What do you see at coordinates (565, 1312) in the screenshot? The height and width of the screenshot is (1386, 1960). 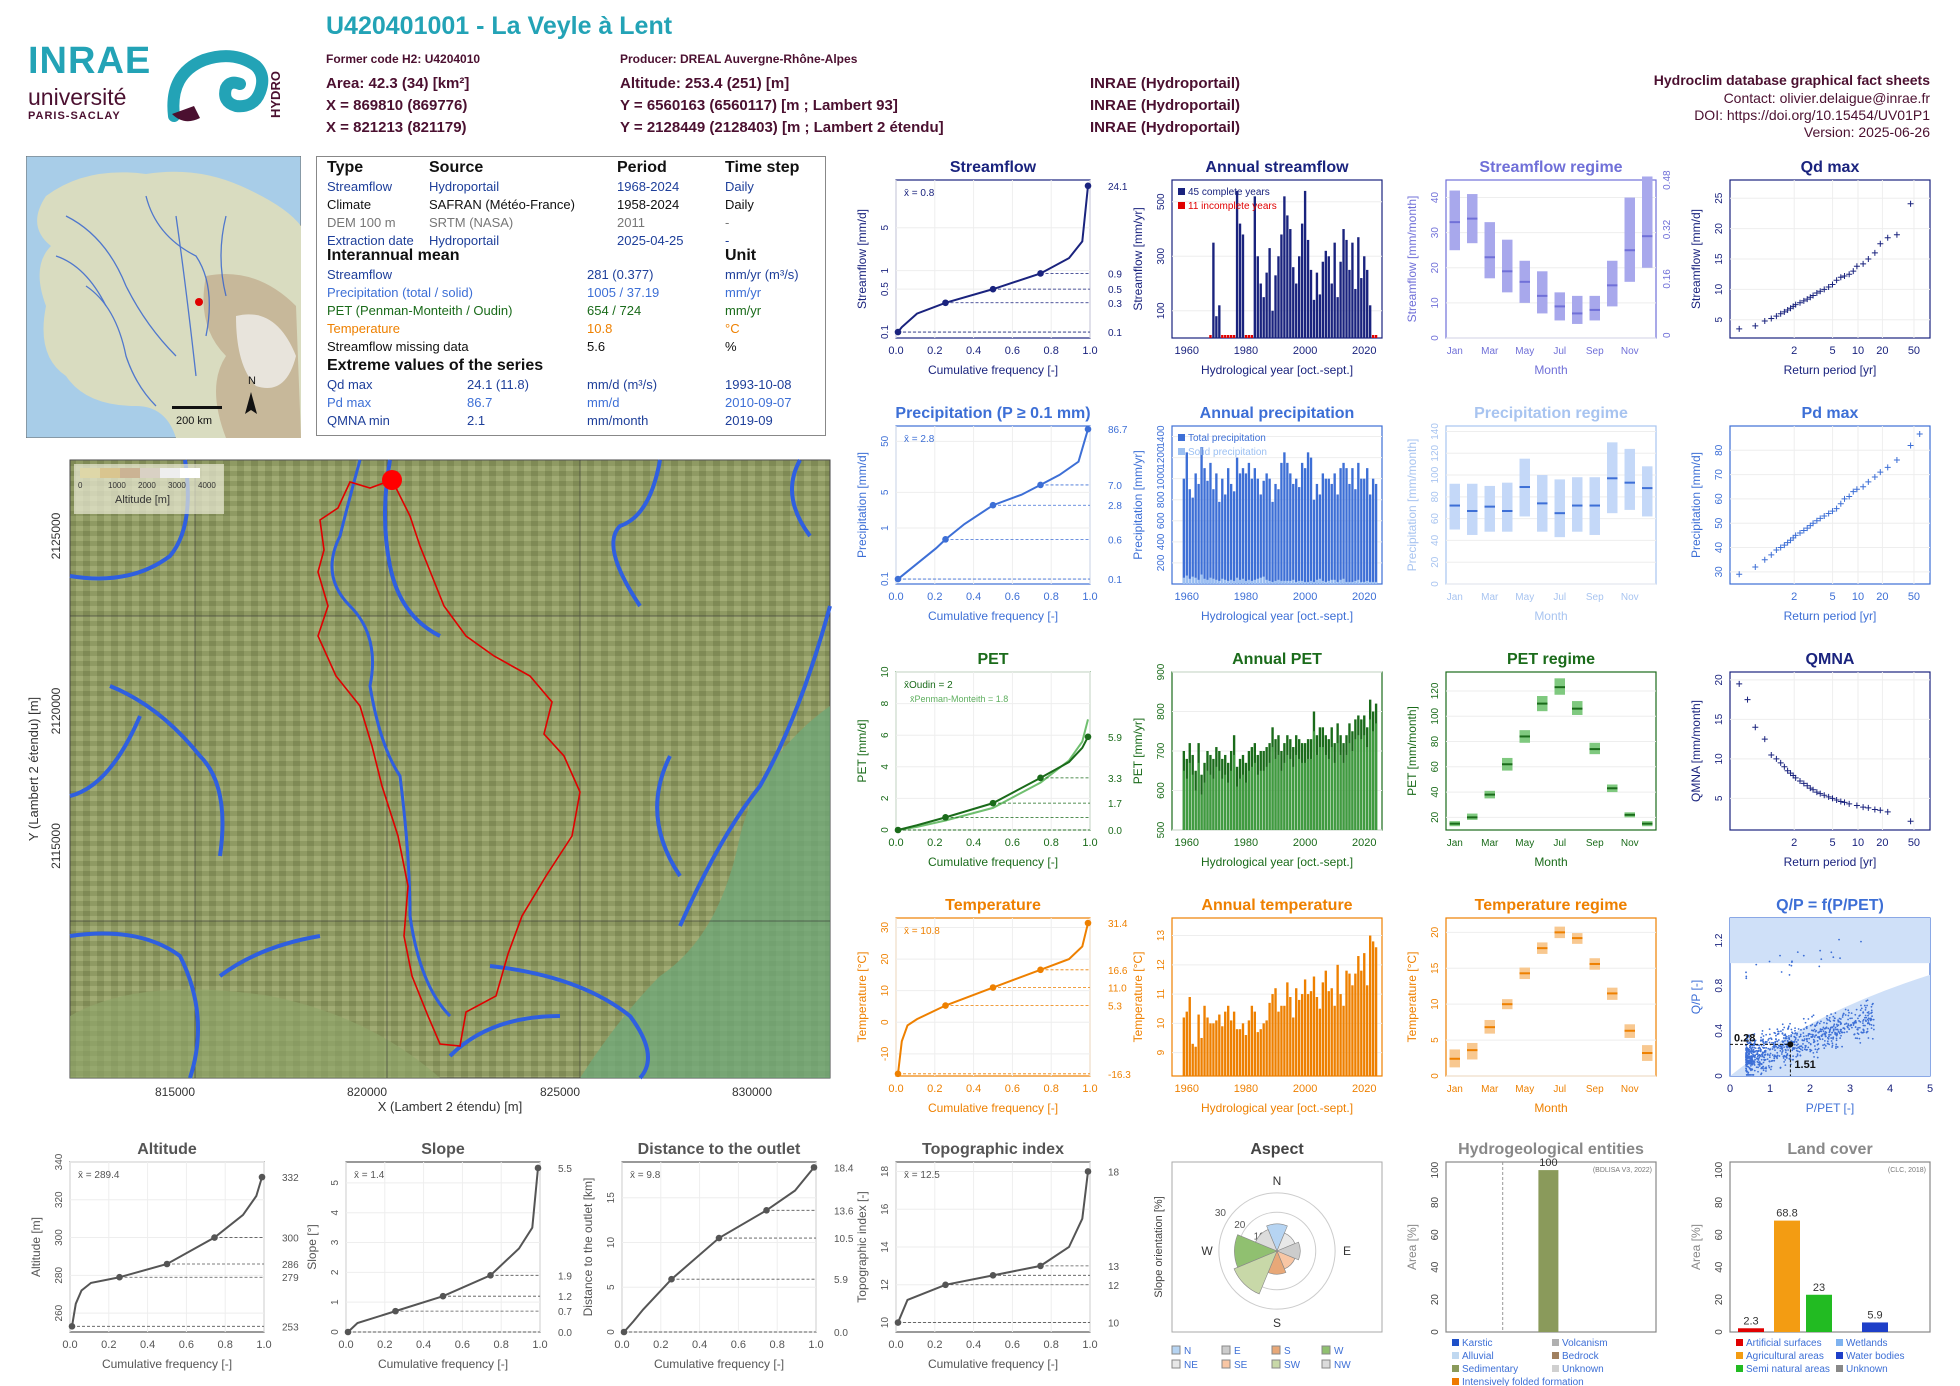 I see `right-tick: 0.7` at bounding box center [565, 1312].